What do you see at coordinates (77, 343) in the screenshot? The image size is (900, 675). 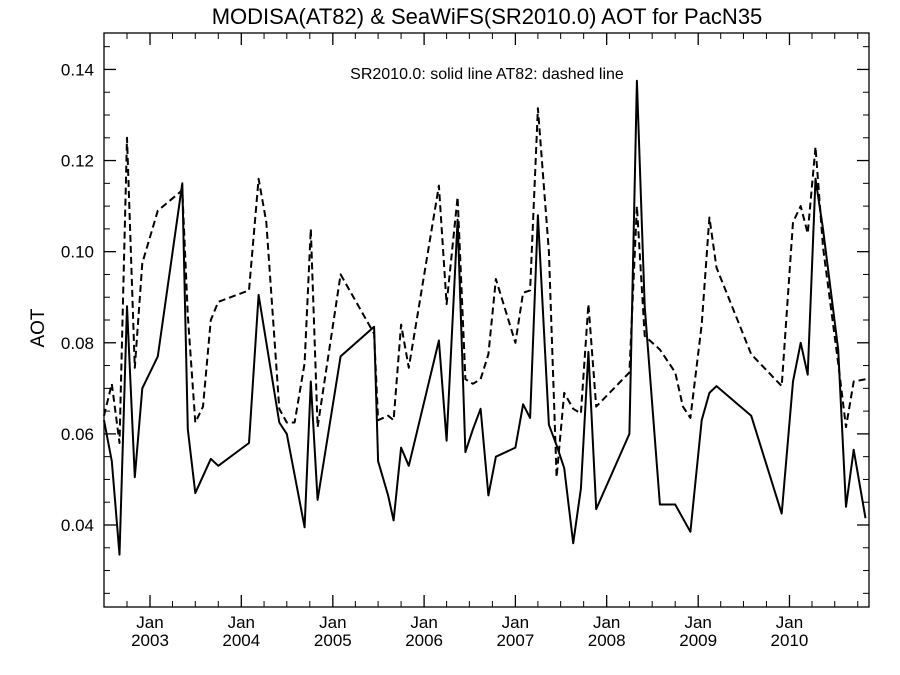 I see `y-tick-label: 0.08` at bounding box center [77, 343].